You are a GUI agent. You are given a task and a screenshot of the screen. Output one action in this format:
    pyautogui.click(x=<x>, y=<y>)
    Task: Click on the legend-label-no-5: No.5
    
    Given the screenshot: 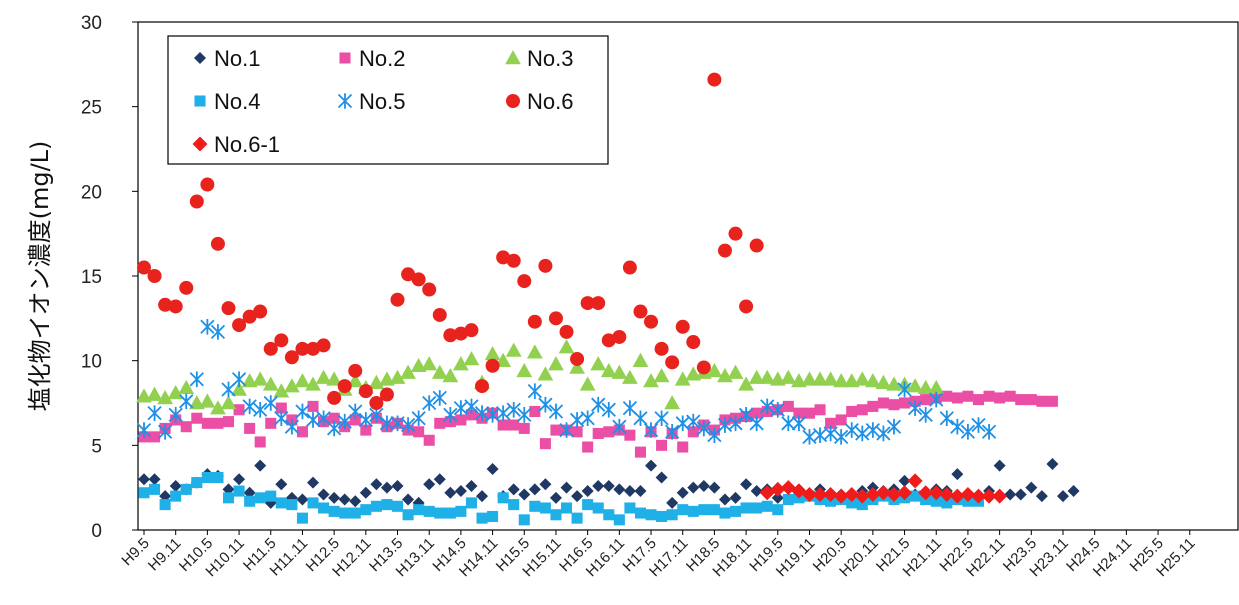 What is the action you would take?
    pyautogui.click(x=382, y=101)
    